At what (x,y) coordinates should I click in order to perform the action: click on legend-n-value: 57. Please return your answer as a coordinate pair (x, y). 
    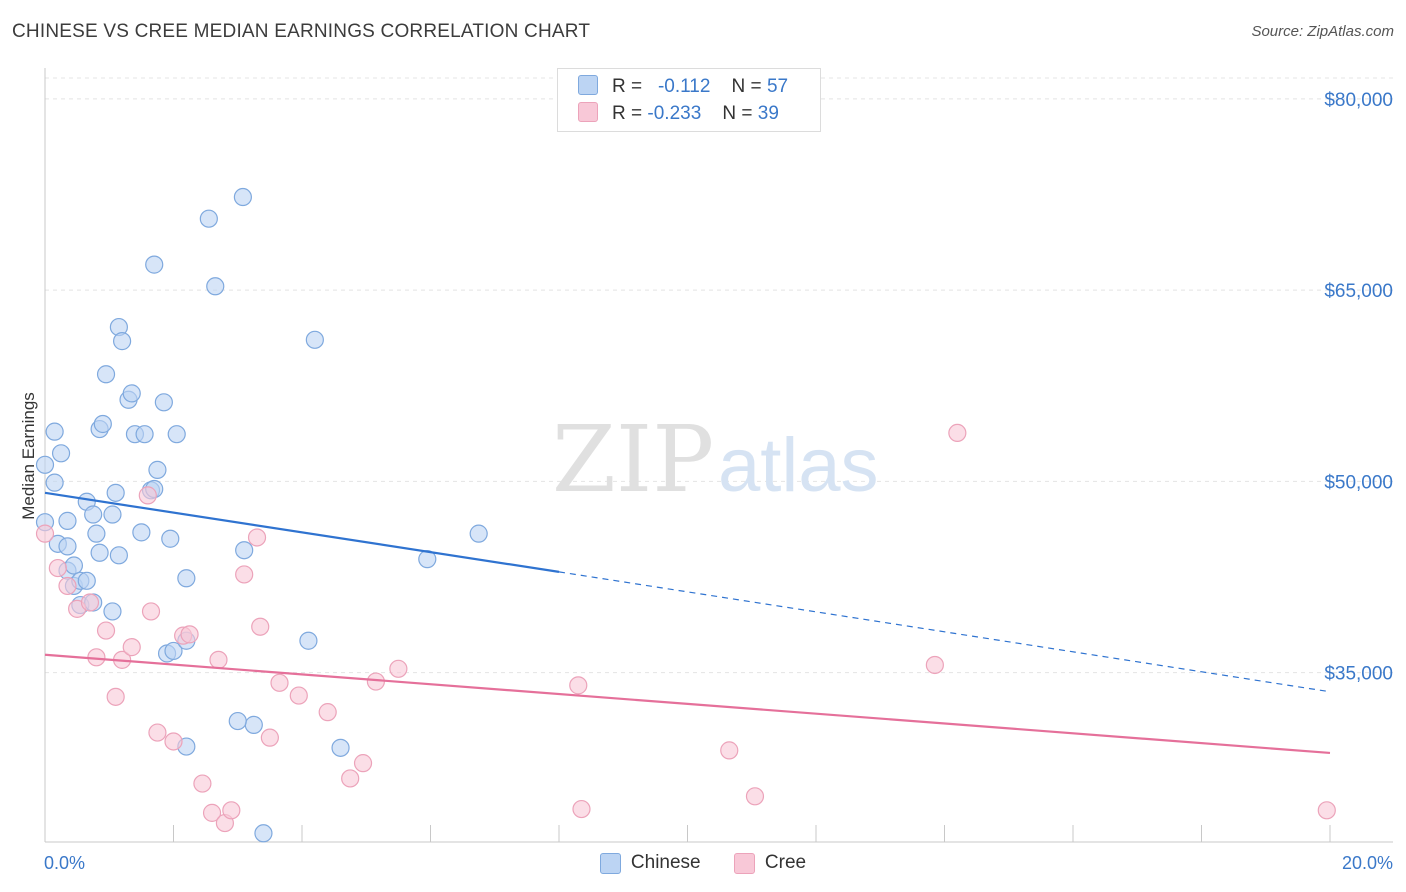
    Looking at the image, I should click on (777, 86).